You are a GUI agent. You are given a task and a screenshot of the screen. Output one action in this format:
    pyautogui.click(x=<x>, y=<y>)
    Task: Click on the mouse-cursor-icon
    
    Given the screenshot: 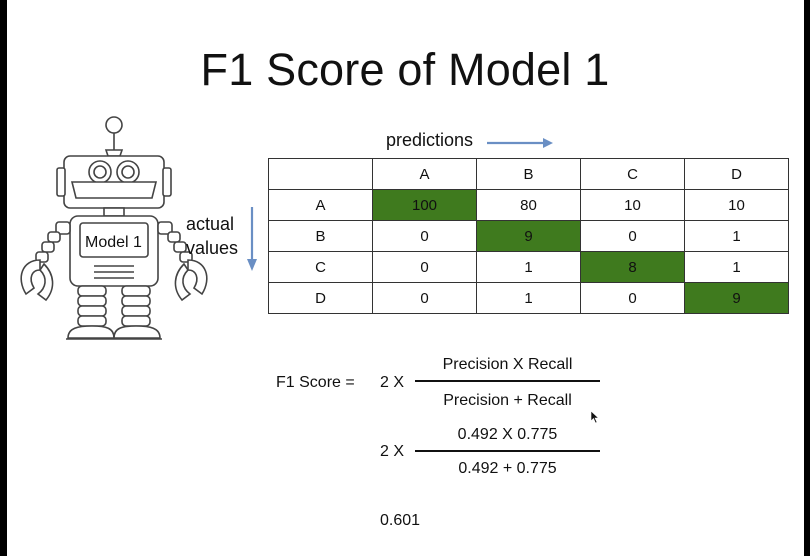 What is the action you would take?
    pyautogui.click(x=595, y=417)
    